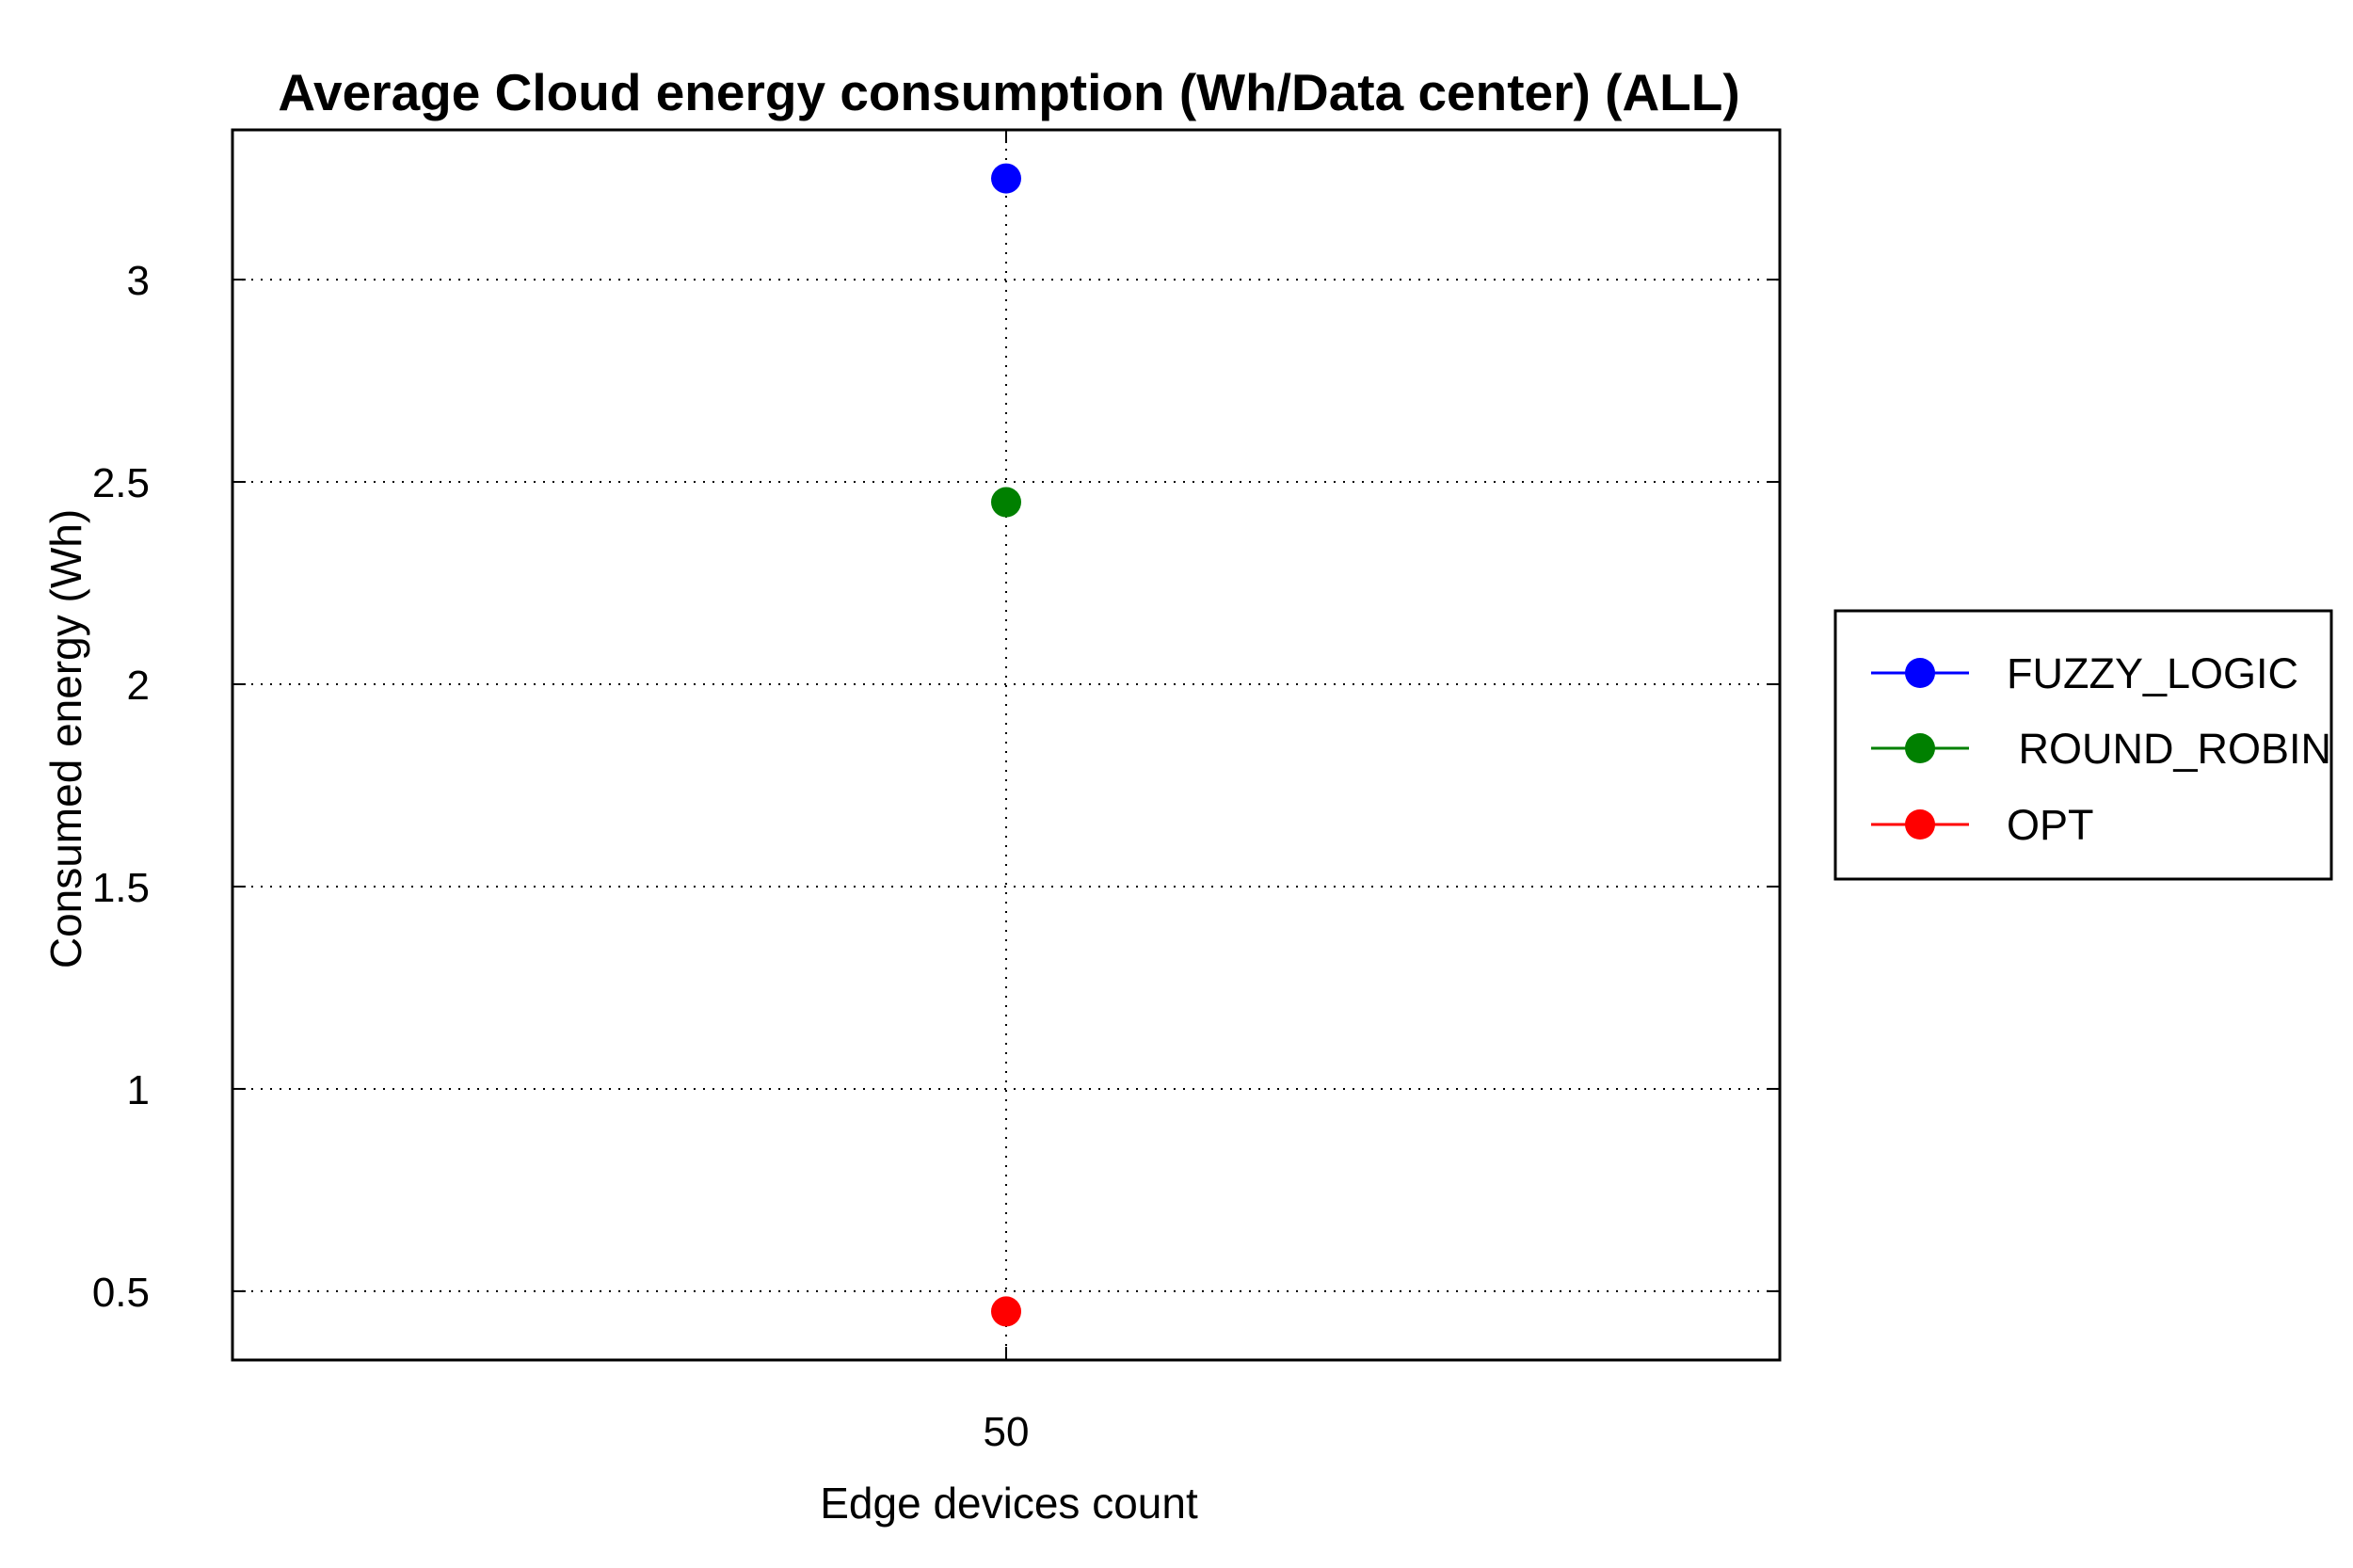 Image resolution: width=2353 pixels, height=1568 pixels. Describe the element at coordinates (139, 686) in the screenshot. I see `y-tick-label: 2` at that location.